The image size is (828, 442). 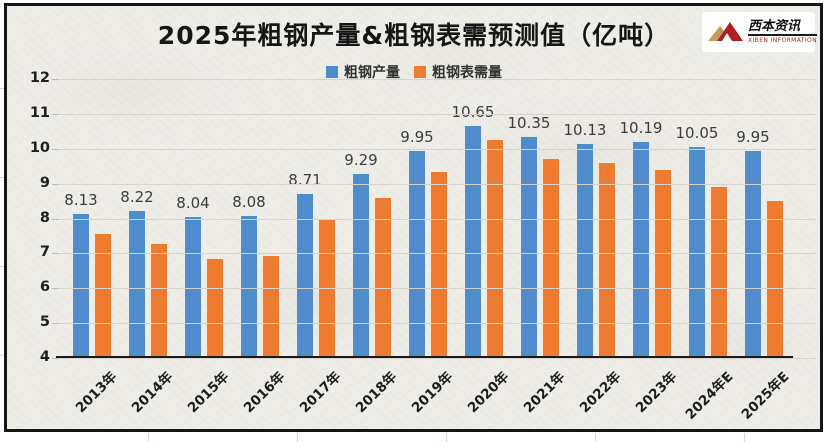 I want to click on x-tick-label: 2016年, so click(x=264, y=392).